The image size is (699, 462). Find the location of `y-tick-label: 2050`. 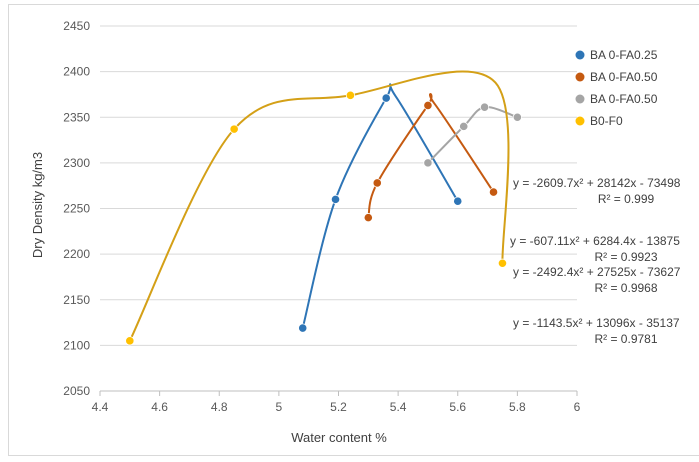

y-tick-label: 2050 is located at coordinates (76, 391).